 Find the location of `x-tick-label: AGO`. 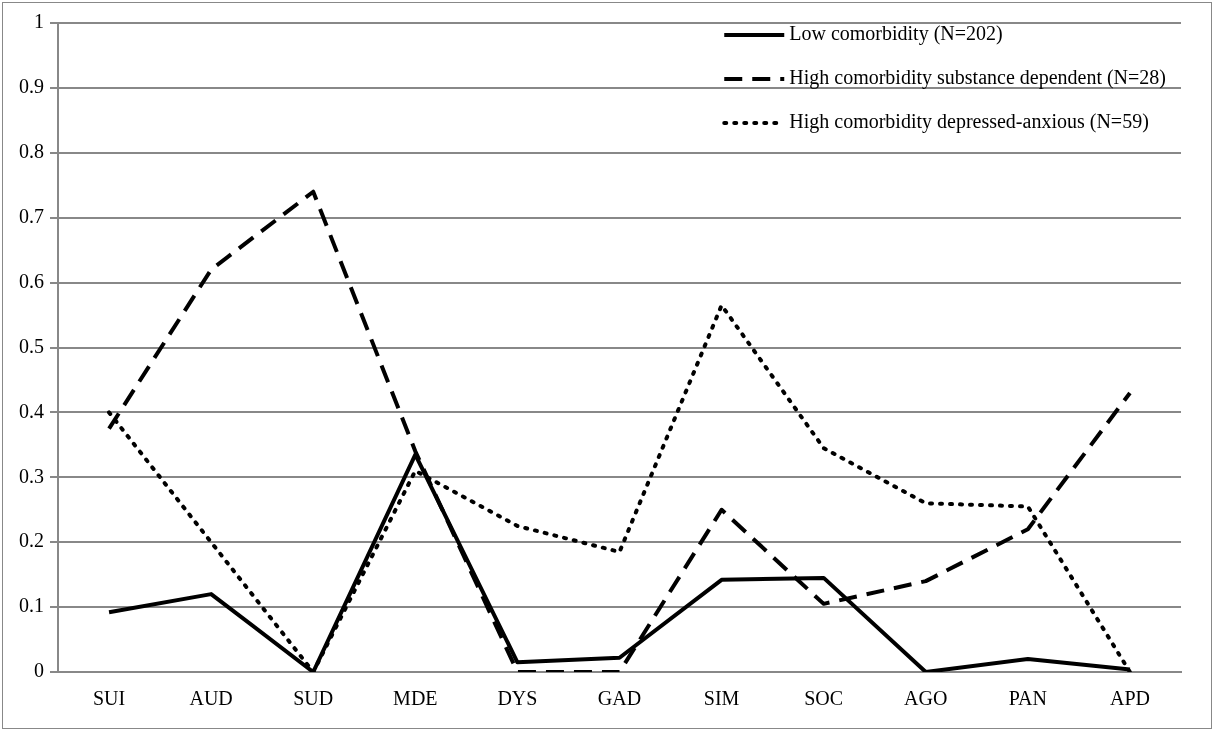

x-tick-label: AGO is located at coordinates (926, 698).